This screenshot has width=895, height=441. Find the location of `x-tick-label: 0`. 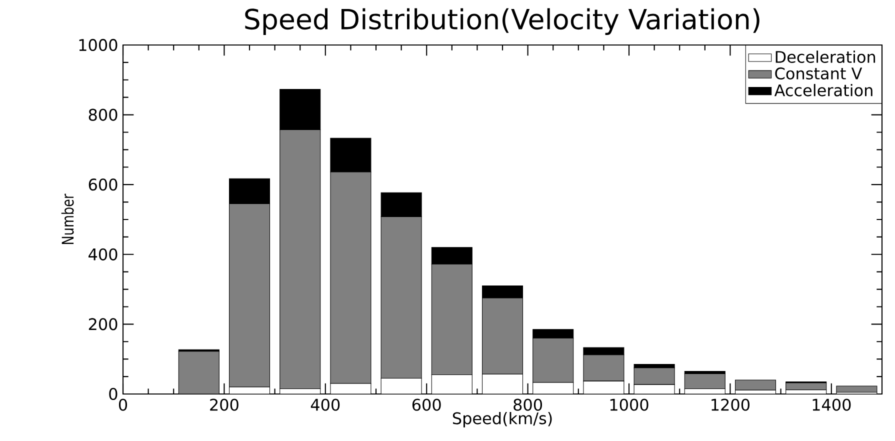

x-tick-label: 0 is located at coordinates (123, 404).